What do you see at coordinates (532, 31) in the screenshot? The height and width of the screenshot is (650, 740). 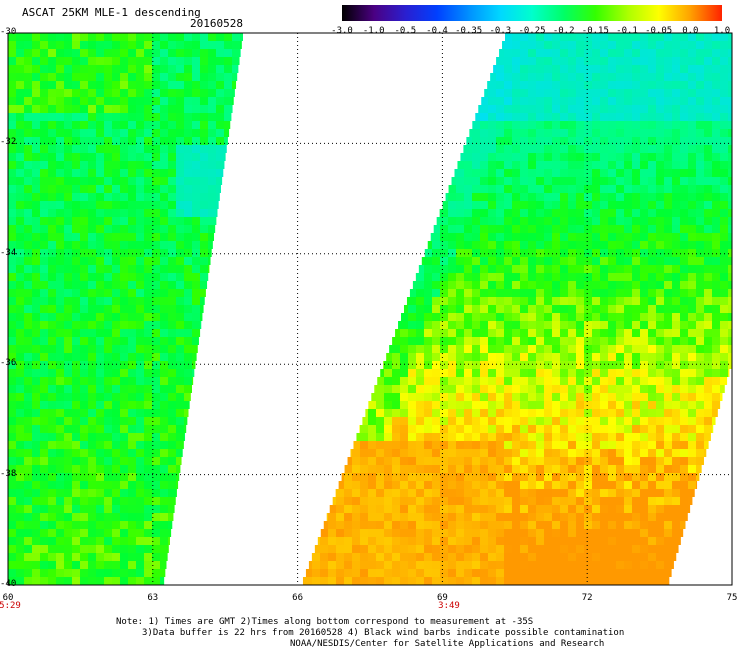 I see `color-scale-label: -0.25` at bounding box center [532, 31].